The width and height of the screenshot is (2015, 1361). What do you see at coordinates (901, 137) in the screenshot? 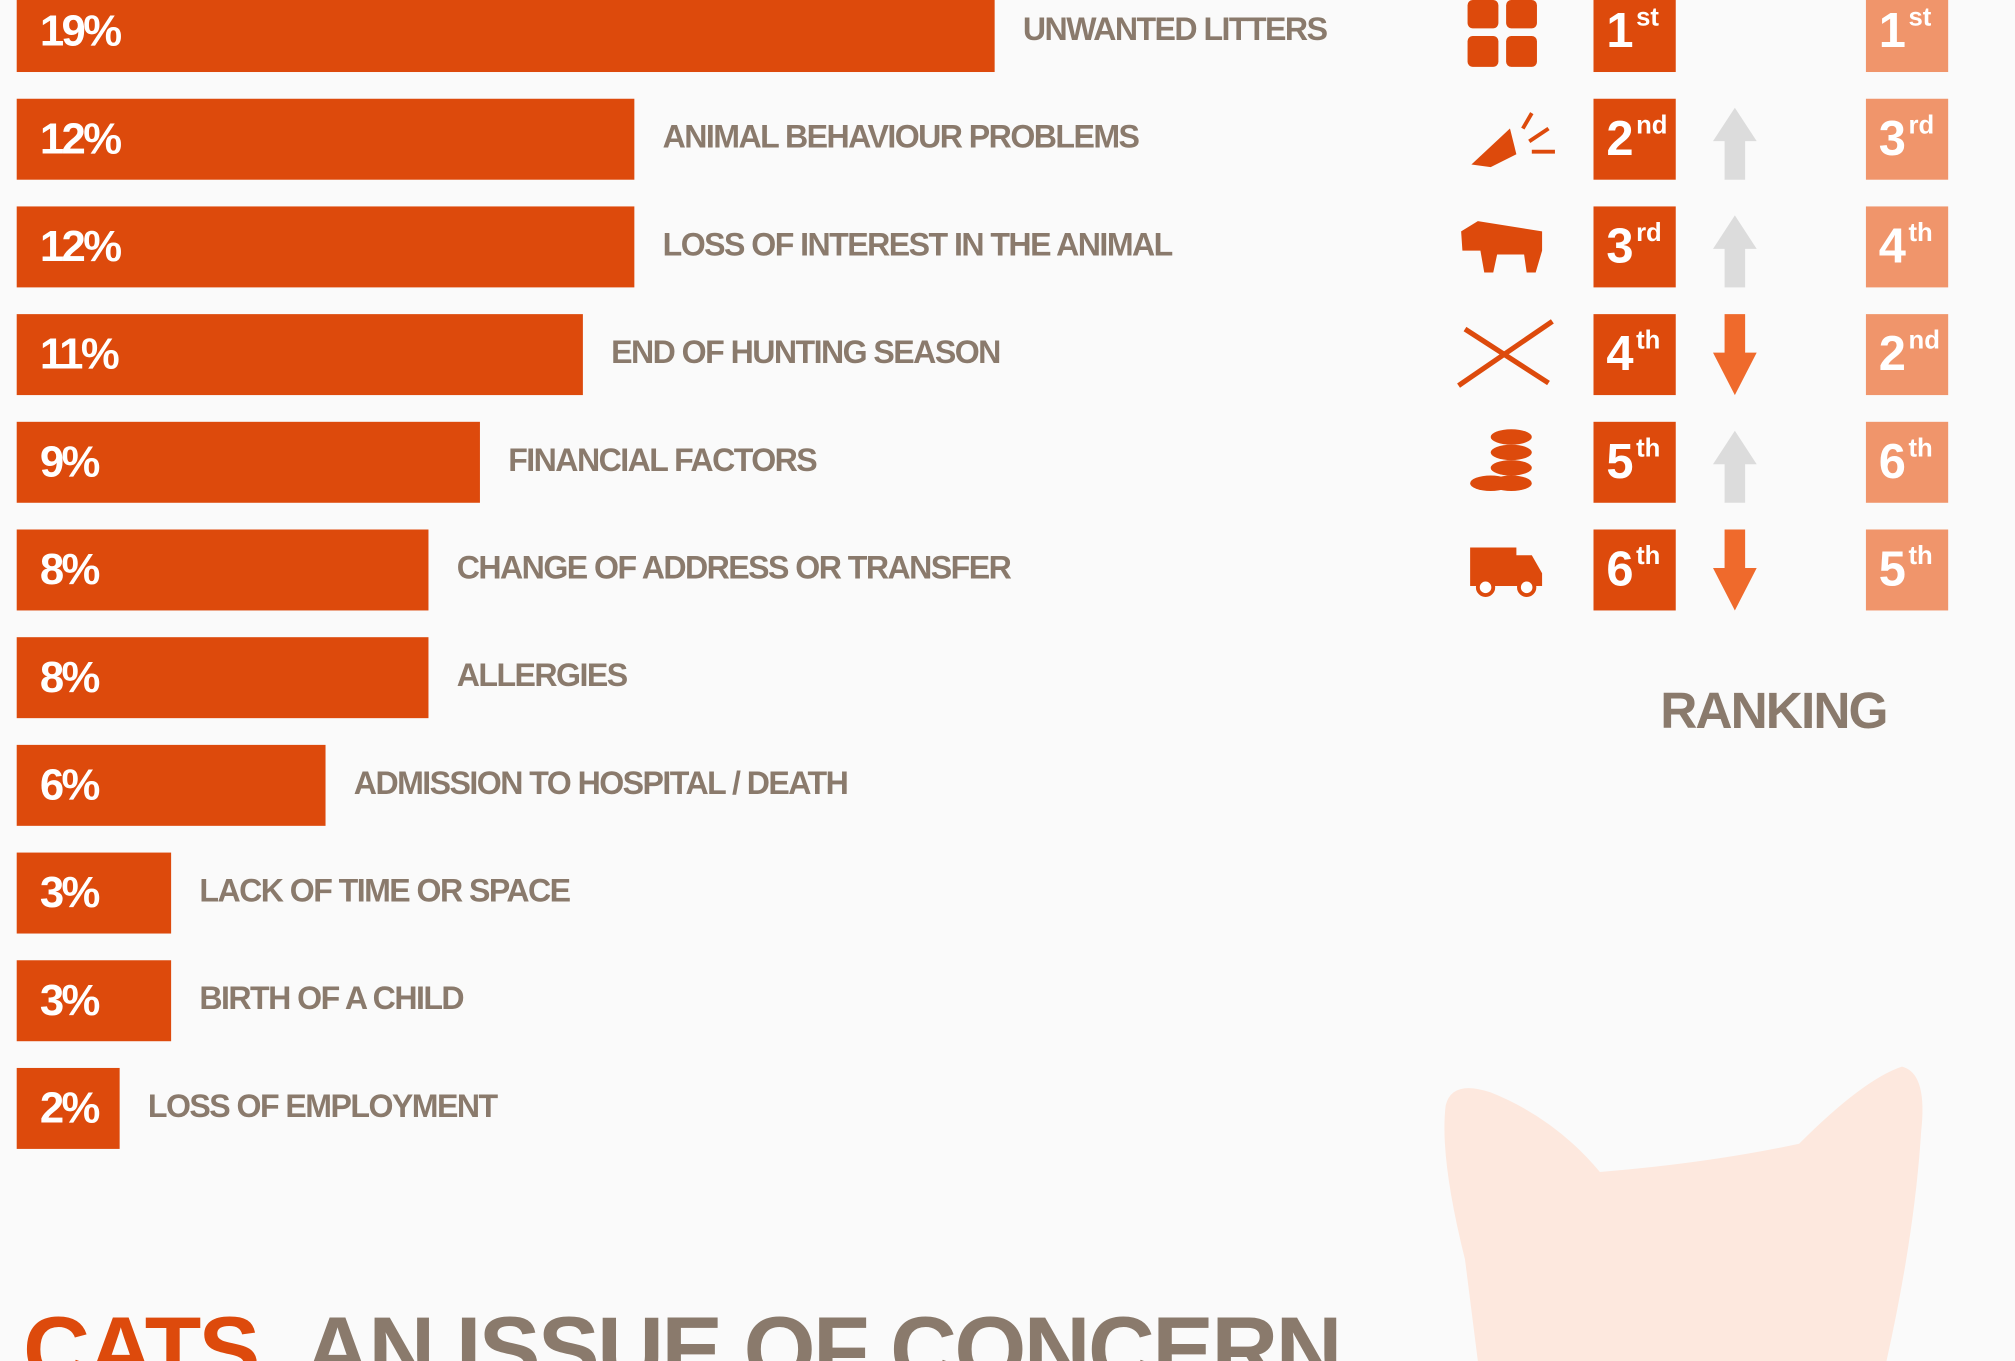
I see `category-label: ANIMAL BEHAVIOUR PROBLEMS` at bounding box center [901, 137].